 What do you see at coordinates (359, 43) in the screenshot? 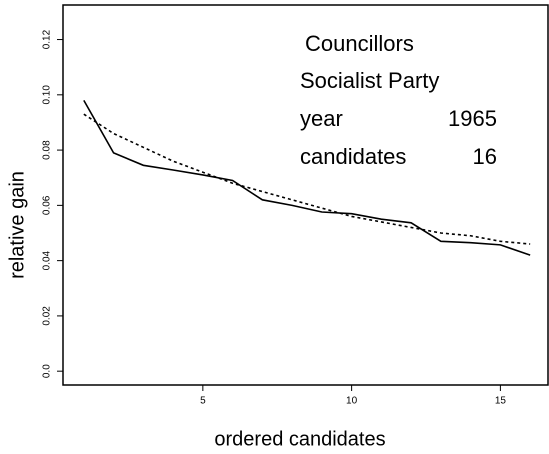
I see `annotation: Councillors` at bounding box center [359, 43].